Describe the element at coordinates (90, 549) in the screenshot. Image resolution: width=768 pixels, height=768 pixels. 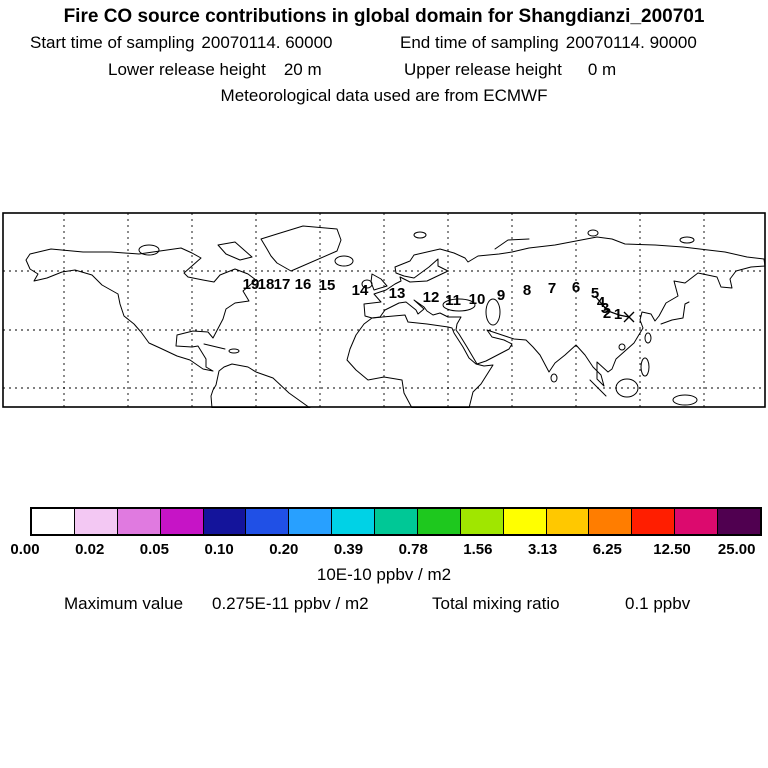
I see `colorbar-tick: 0.02` at that location.